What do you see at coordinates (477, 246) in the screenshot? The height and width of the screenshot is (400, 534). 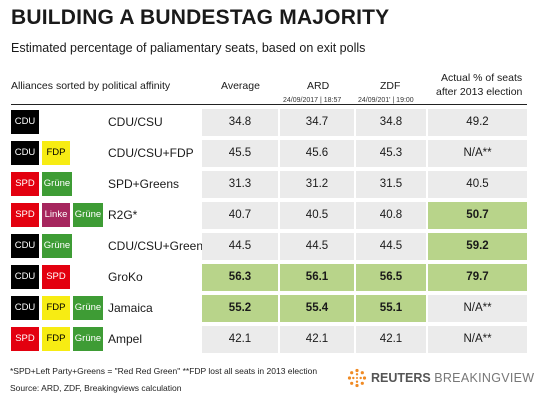 I see `value-cell: 59.2` at bounding box center [477, 246].